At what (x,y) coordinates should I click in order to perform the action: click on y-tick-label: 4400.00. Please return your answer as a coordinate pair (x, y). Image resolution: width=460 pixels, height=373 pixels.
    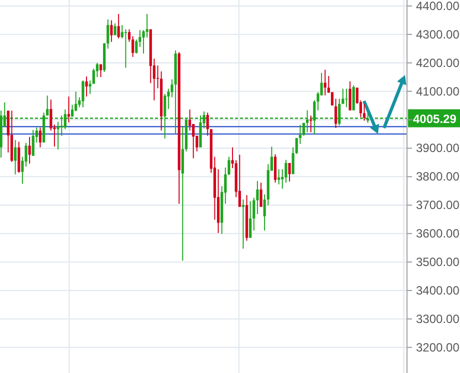
    Looking at the image, I should click on (438, 6).